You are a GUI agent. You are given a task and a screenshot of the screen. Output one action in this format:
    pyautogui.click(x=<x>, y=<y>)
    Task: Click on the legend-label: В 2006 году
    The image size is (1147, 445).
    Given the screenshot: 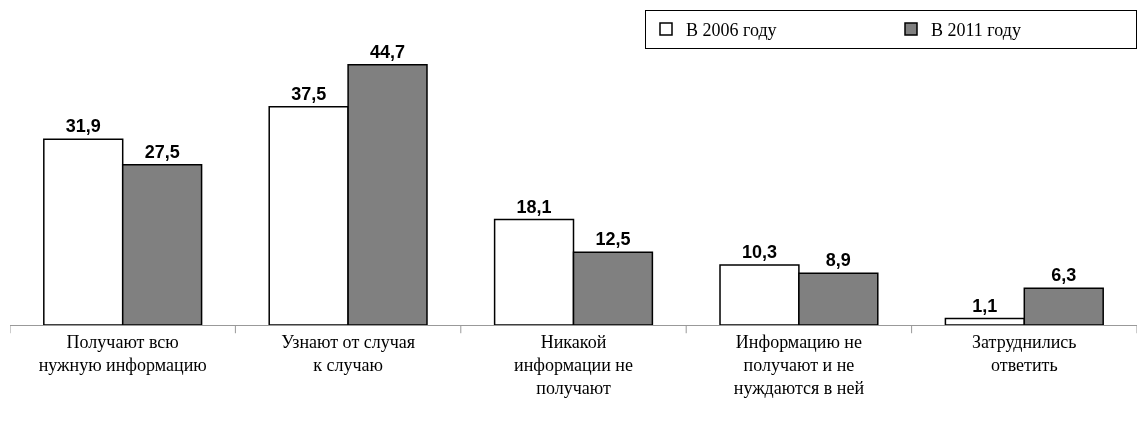 What is the action you would take?
    pyautogui.click(x=731, y=30)
    